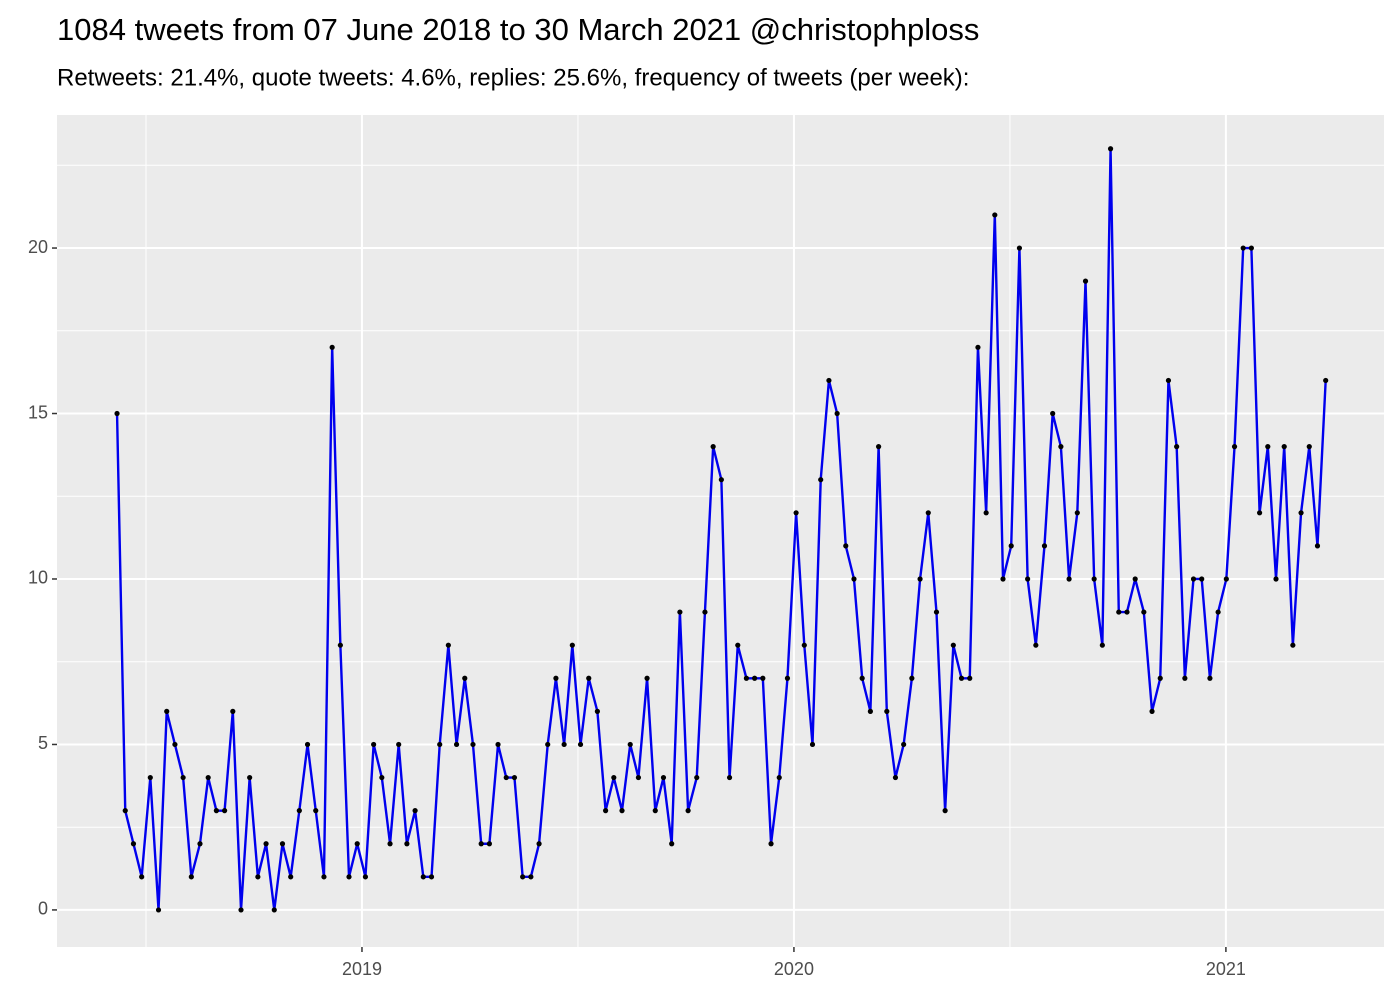  Describe the element at coordinates (38, 412) in the screenshot. I see `y-tick-label: 15` at that location.